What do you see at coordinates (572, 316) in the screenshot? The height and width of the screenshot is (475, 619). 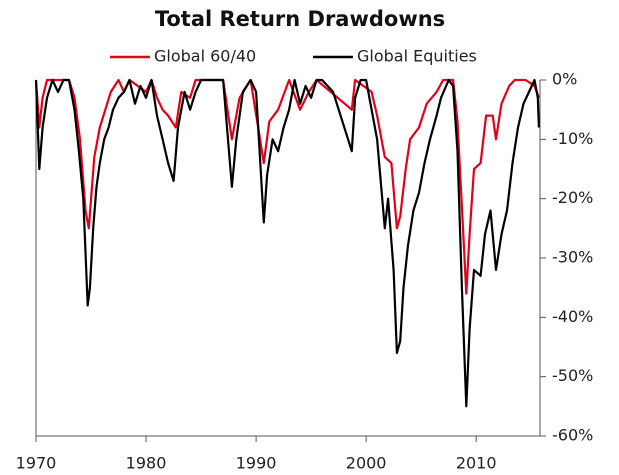 I see `y-tick-label: -40%` at bounding box center [572, 316].